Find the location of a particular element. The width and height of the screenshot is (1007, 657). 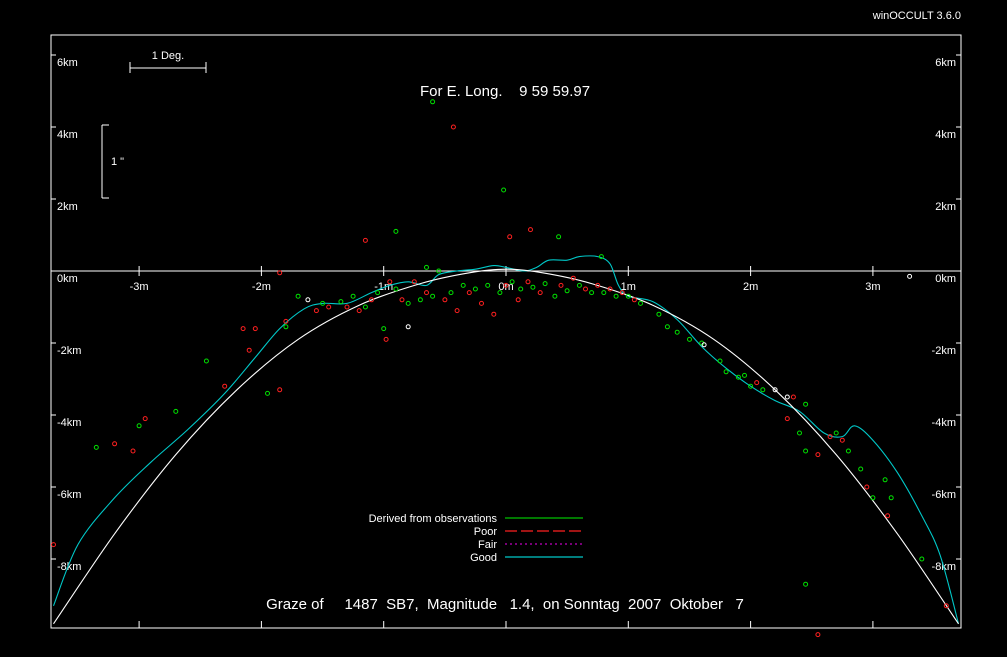

chart-header-title: For E. Long. 9 59 59.97 is located at coordinates (505, 91).